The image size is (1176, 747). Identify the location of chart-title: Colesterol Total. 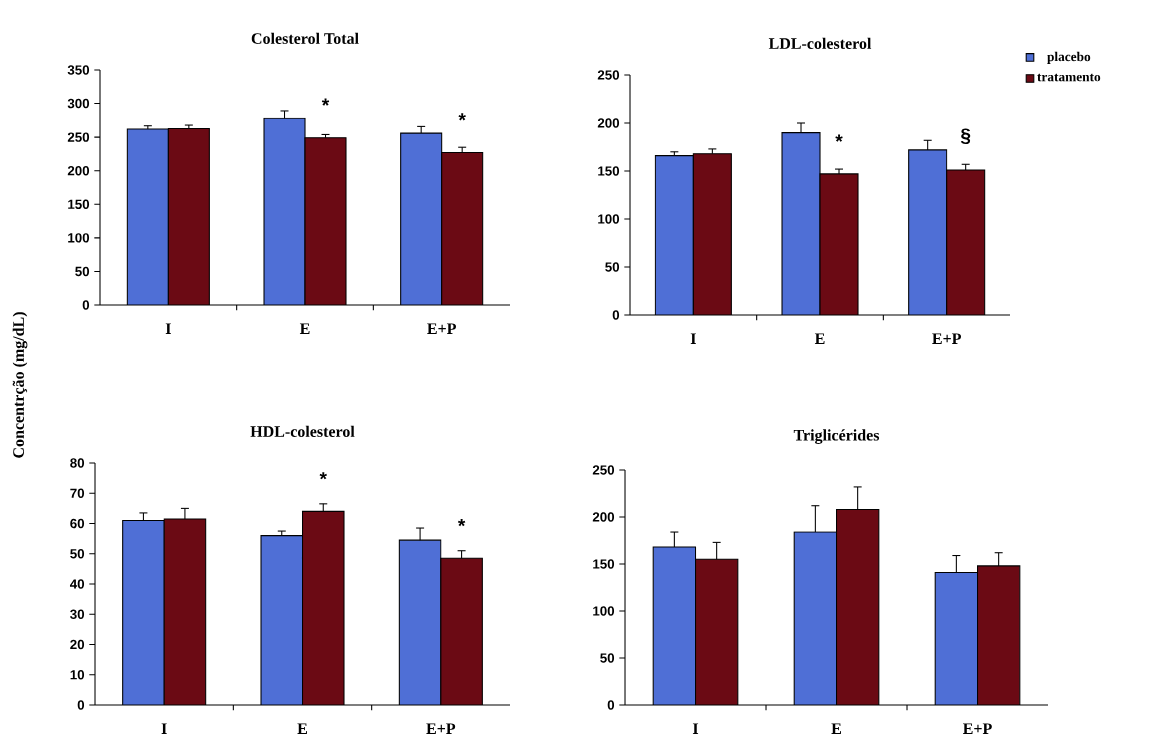
(305, 38).